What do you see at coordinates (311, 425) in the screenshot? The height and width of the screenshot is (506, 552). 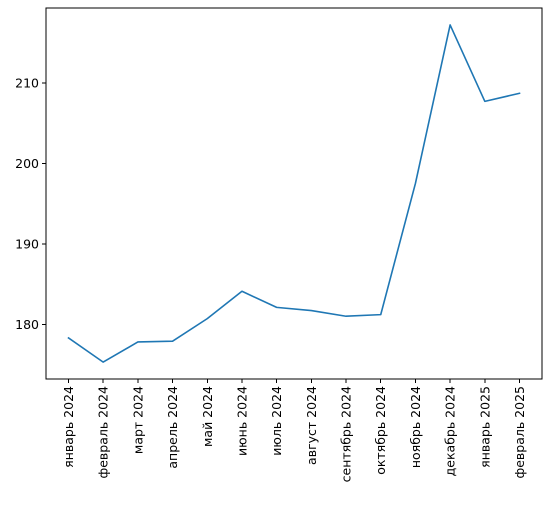 I see `x-tick-label: август 2024` at bounding box center [311, 425].